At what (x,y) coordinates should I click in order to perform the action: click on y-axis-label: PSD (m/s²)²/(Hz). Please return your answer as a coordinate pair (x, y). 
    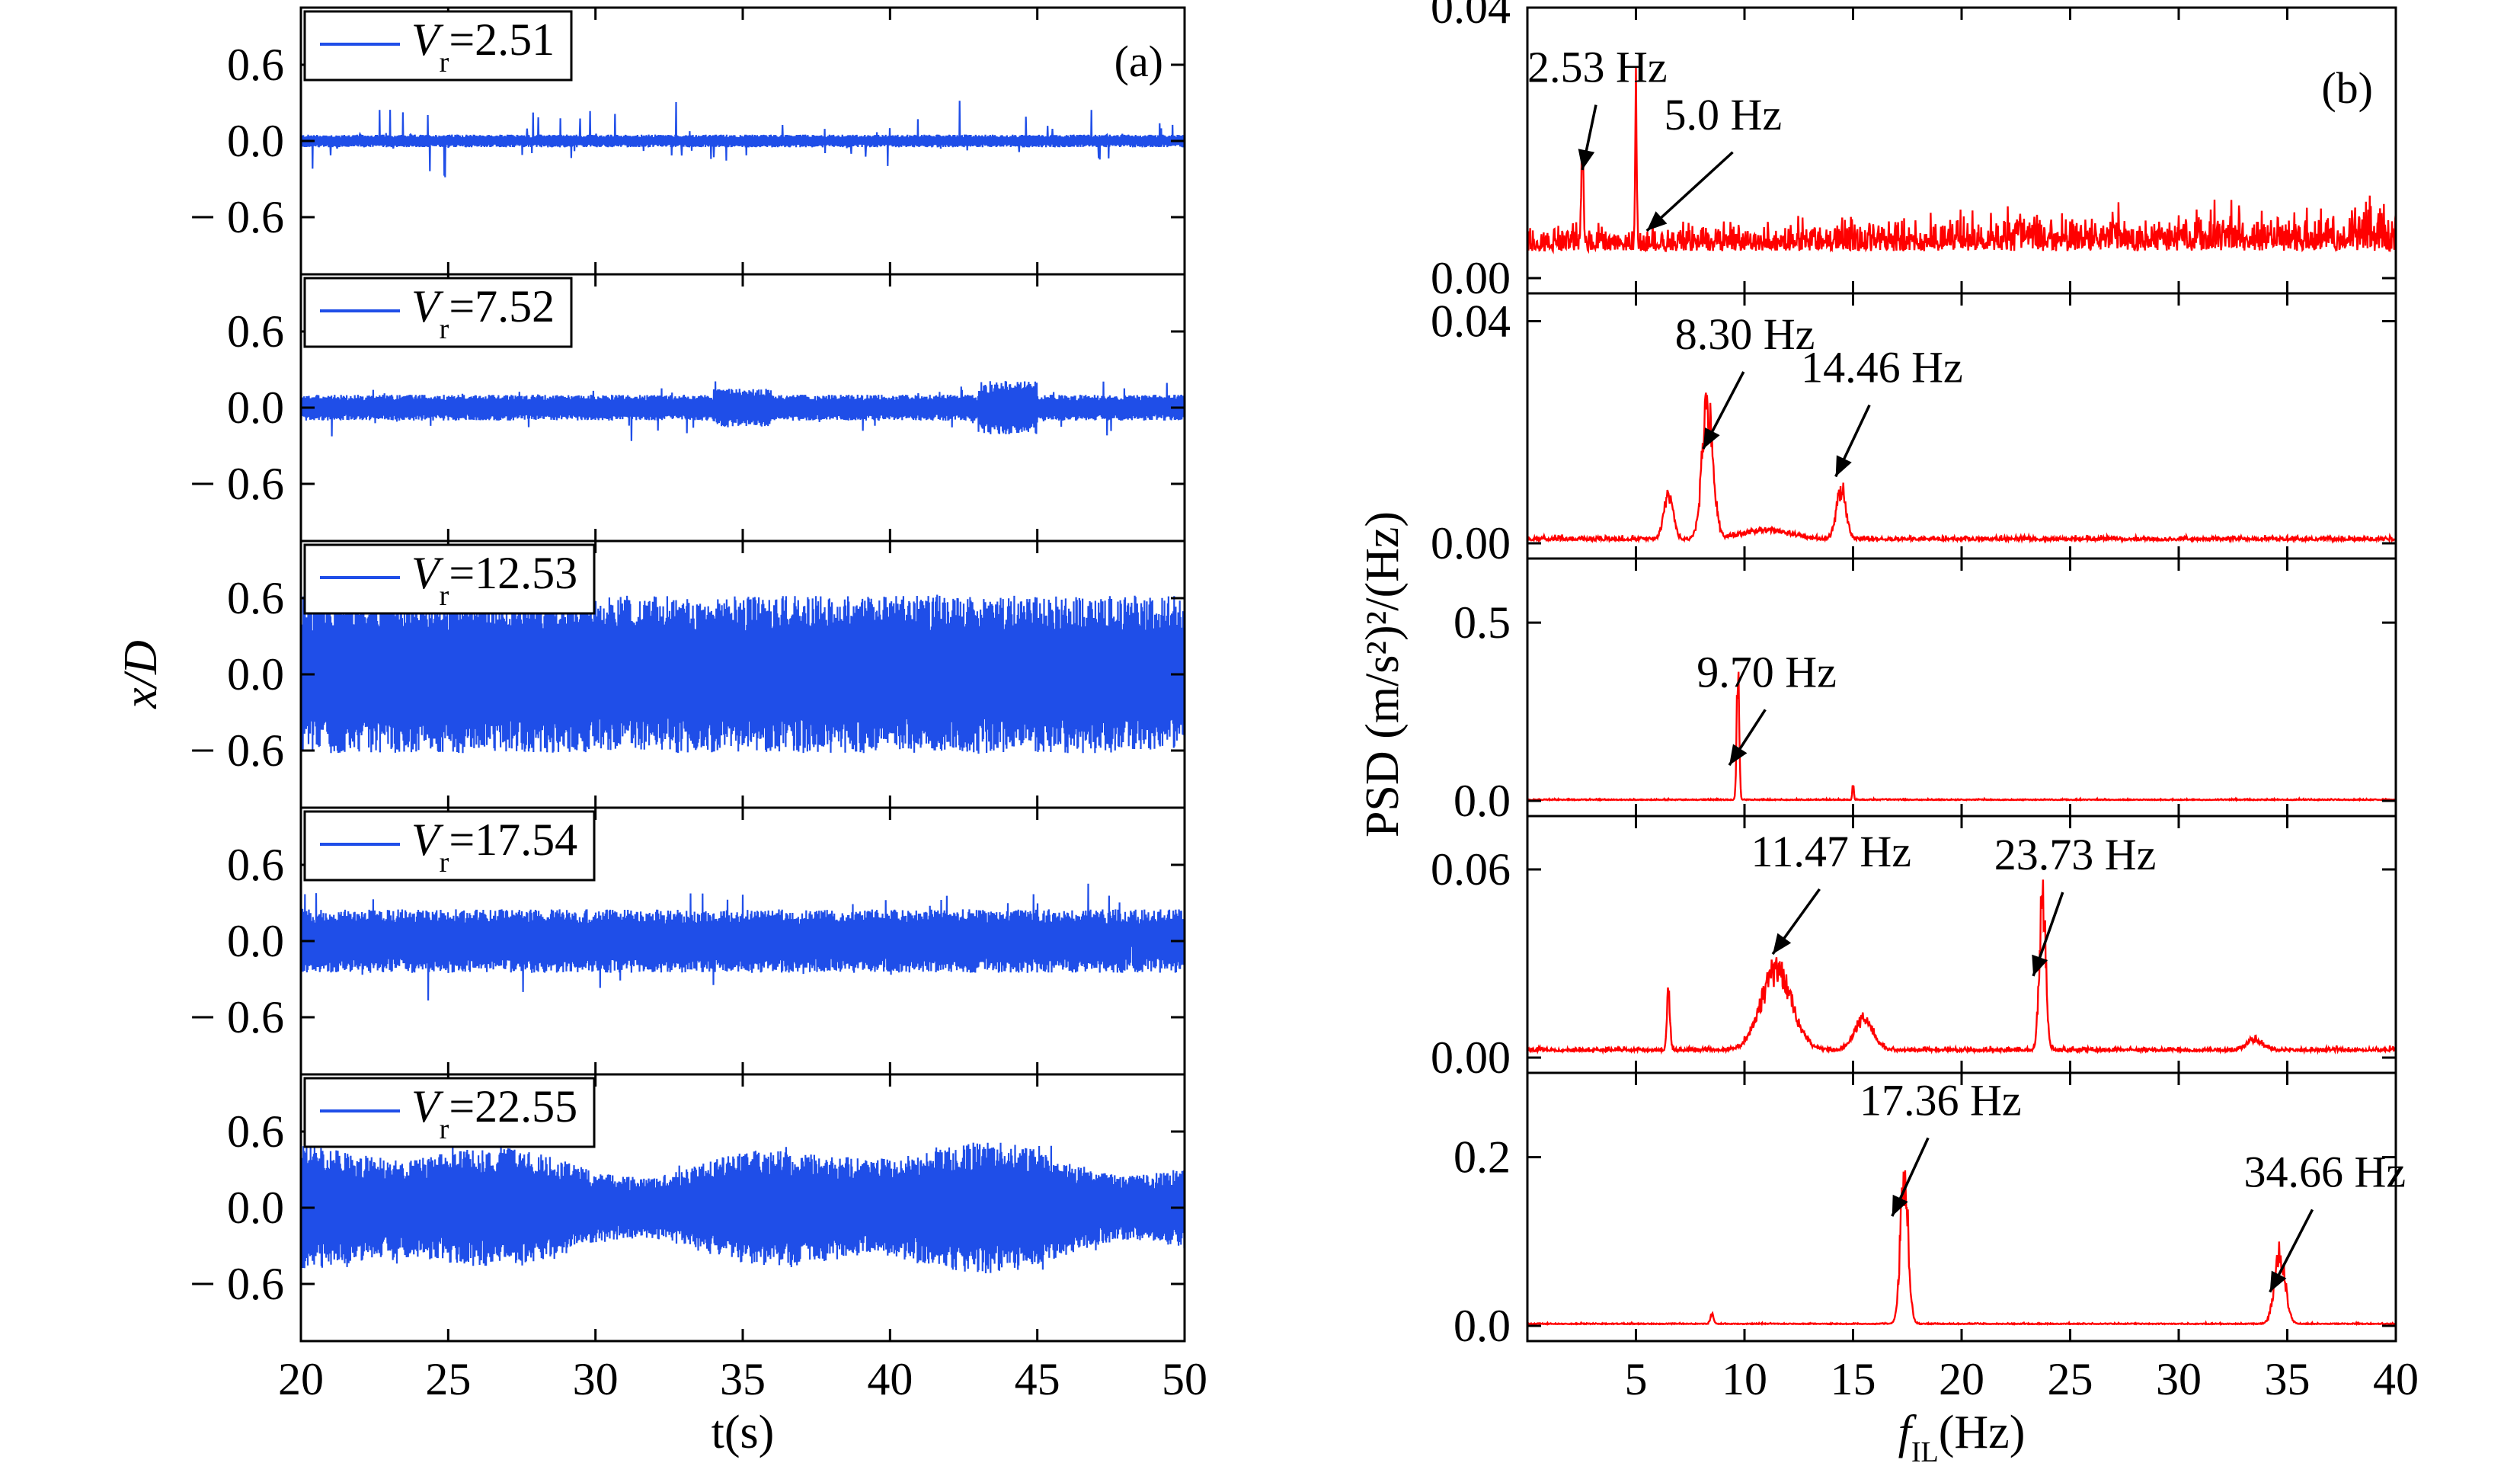
    Looking at the image, I should click on (1383, 674).